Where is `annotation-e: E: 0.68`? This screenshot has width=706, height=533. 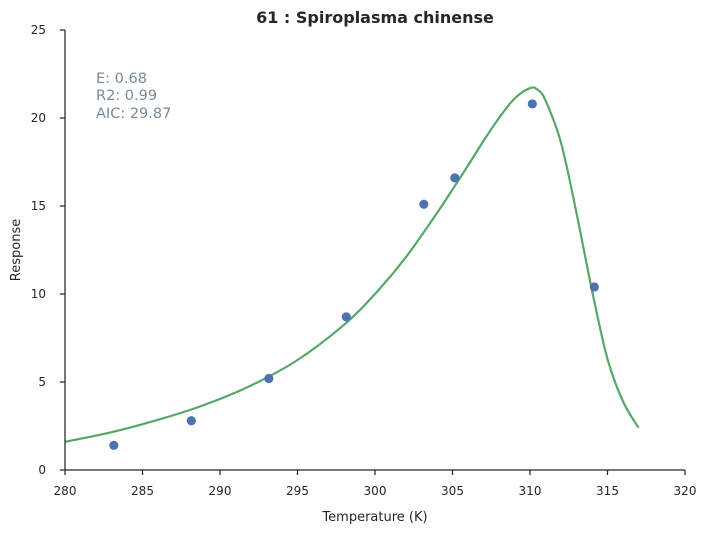 annotation-e: E: 0.68 is located at coordinates (121, 79).